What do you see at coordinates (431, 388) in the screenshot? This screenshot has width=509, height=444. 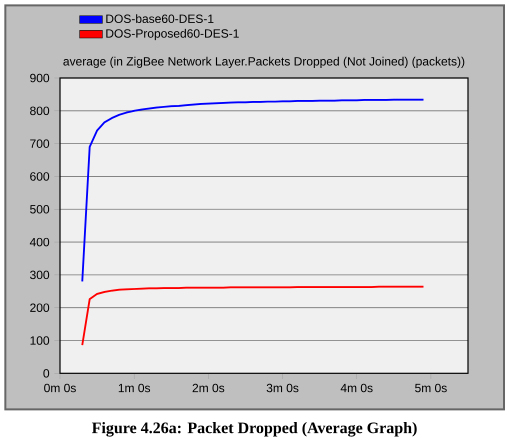 I see `x-tick-label: 5m 0s` at bounding box center [431, 388].